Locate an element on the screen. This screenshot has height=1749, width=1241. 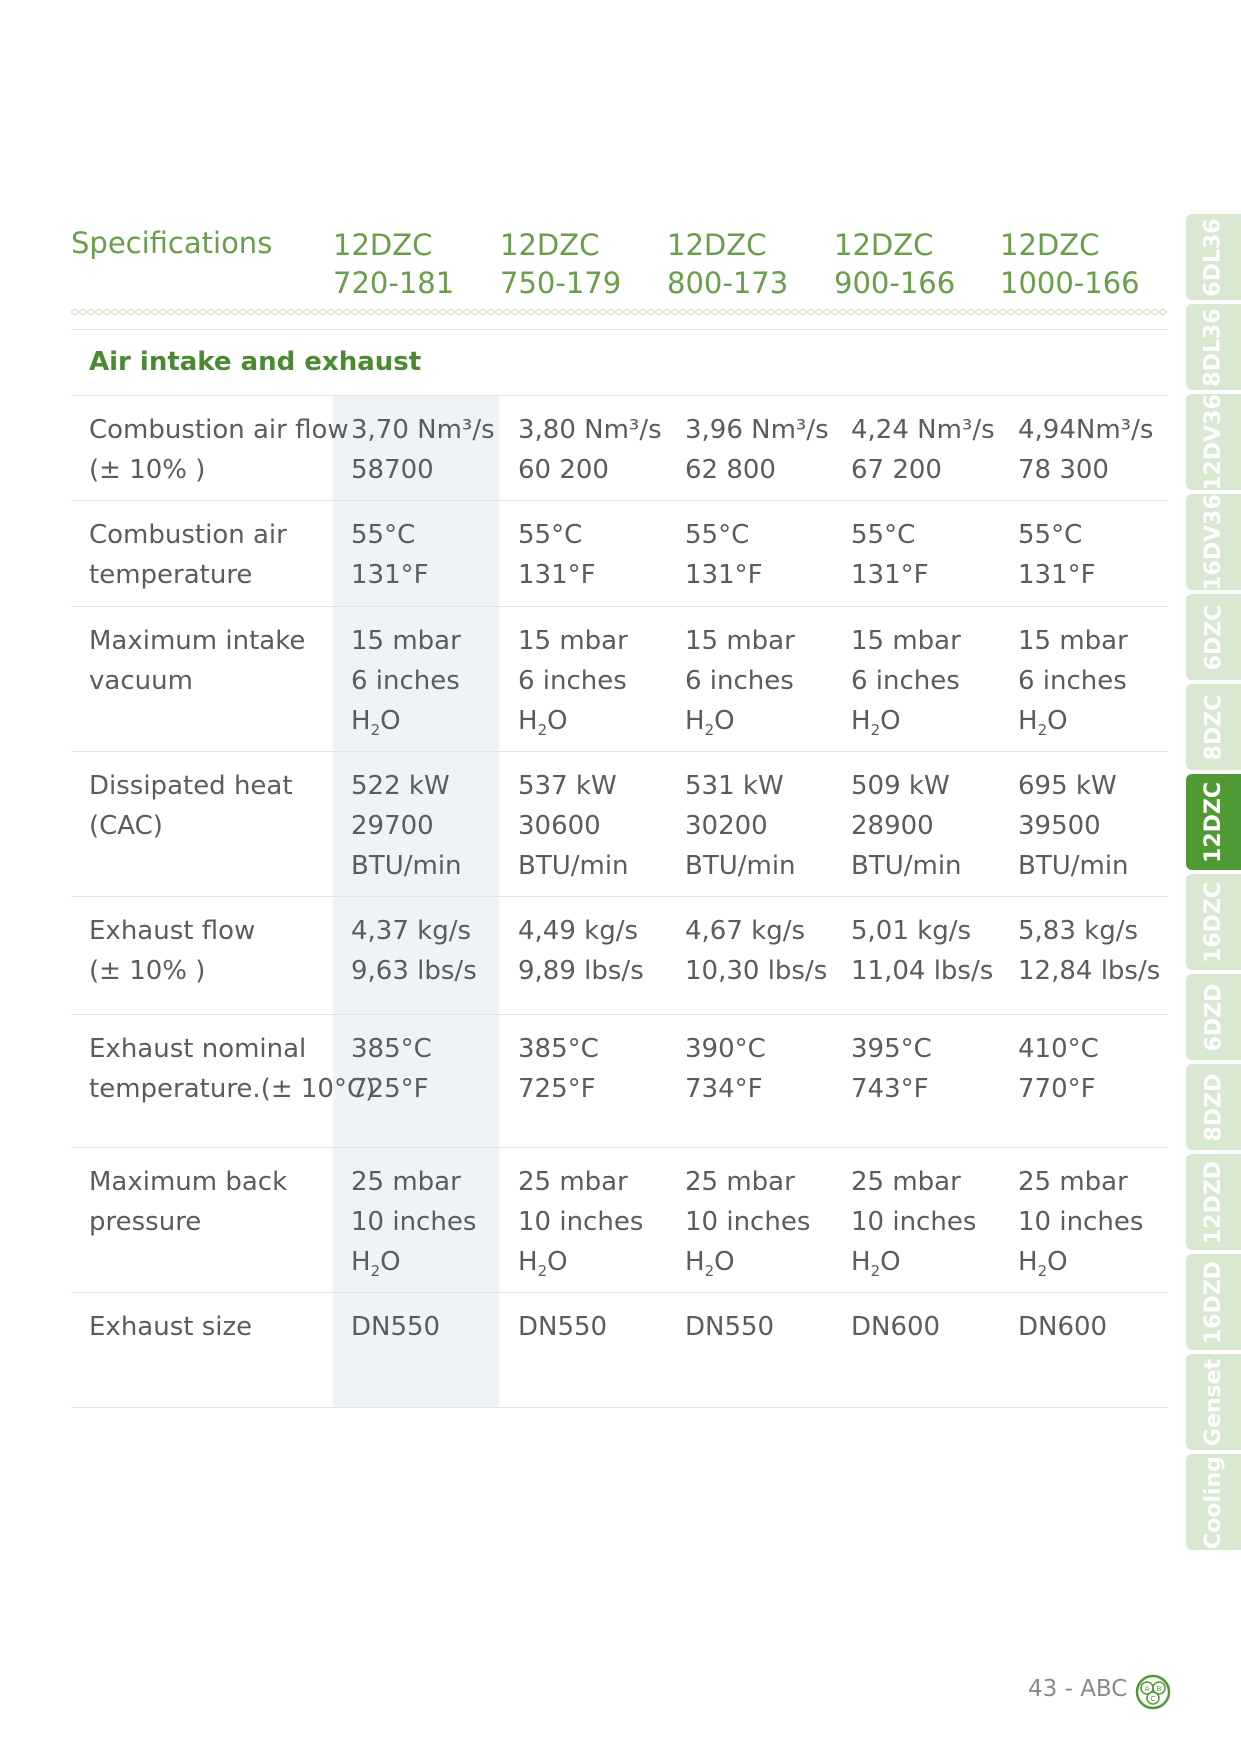
tab-6dzd: 6DZD is located at coordinates (1213, 1017).